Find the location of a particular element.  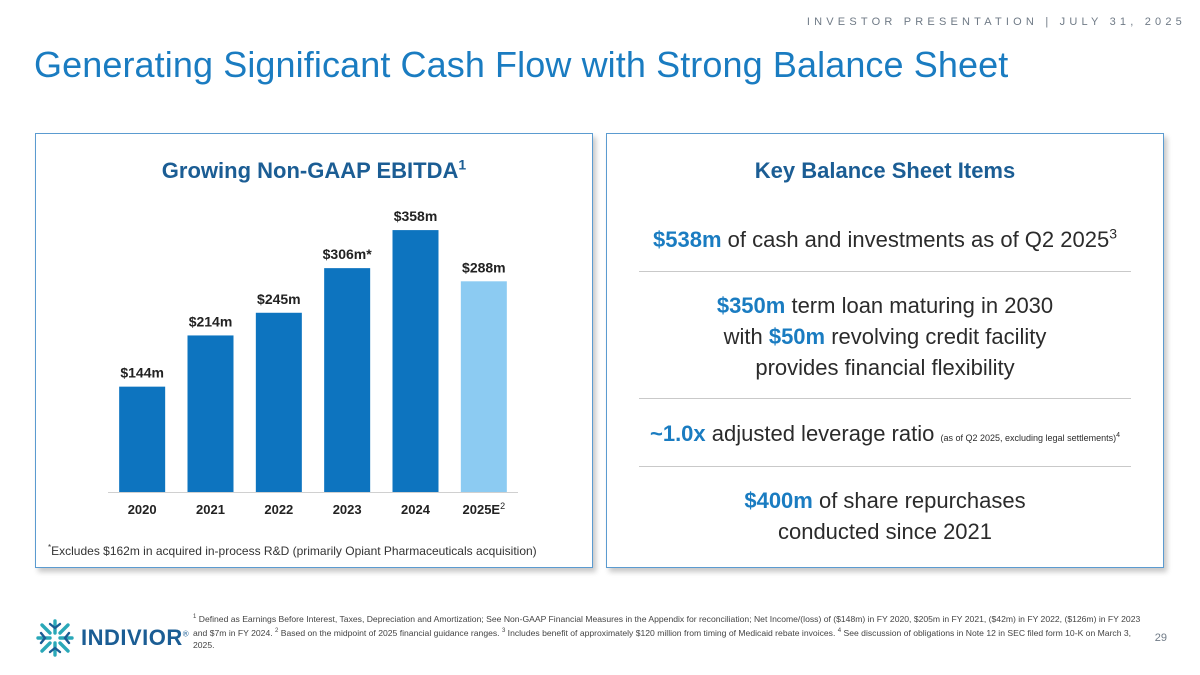

logo-text: INDIVIOR is located at coordinates (132, 637).